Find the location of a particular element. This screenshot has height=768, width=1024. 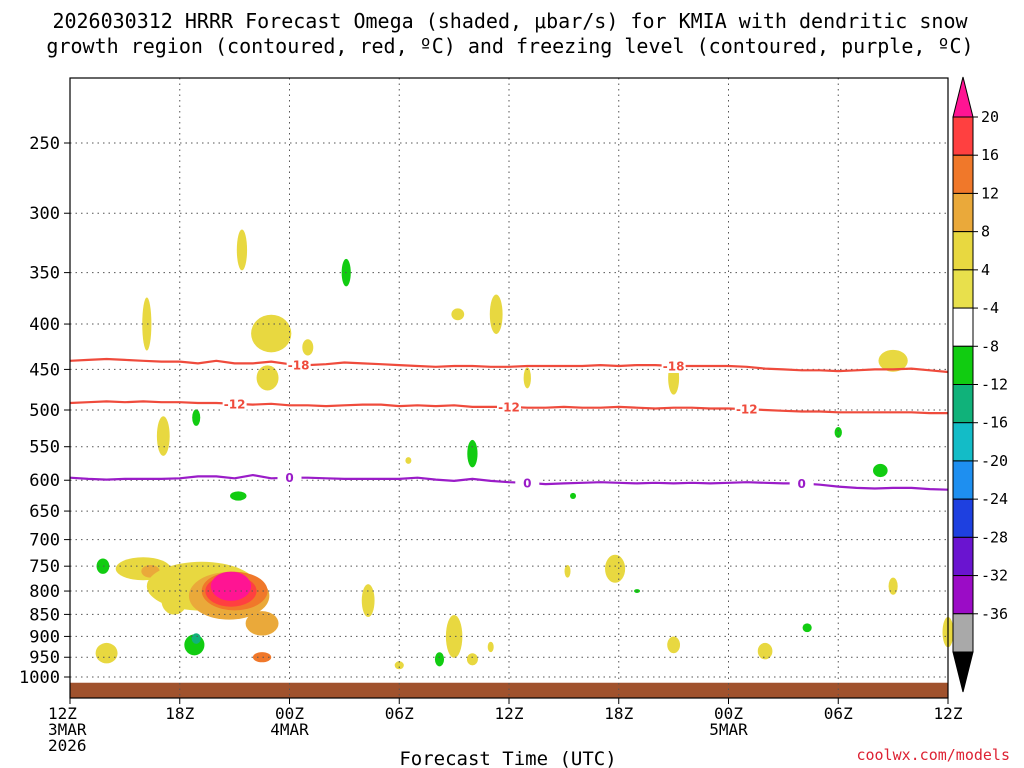

pressure-tick-label: 500 is located at coordinates (44, 411).